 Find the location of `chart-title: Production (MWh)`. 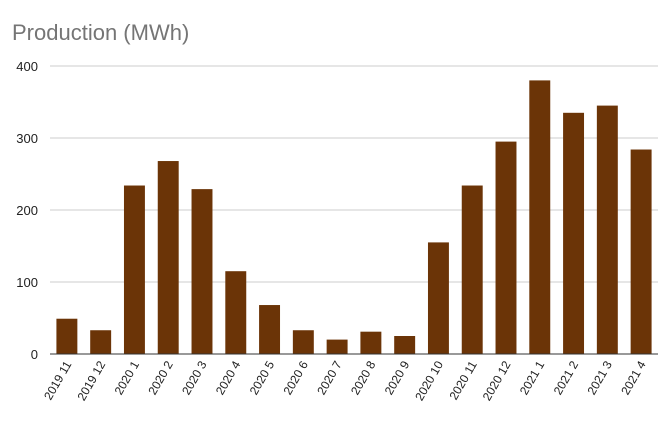

chart-title: Production (MWh) is located at coordinates (100, 32).